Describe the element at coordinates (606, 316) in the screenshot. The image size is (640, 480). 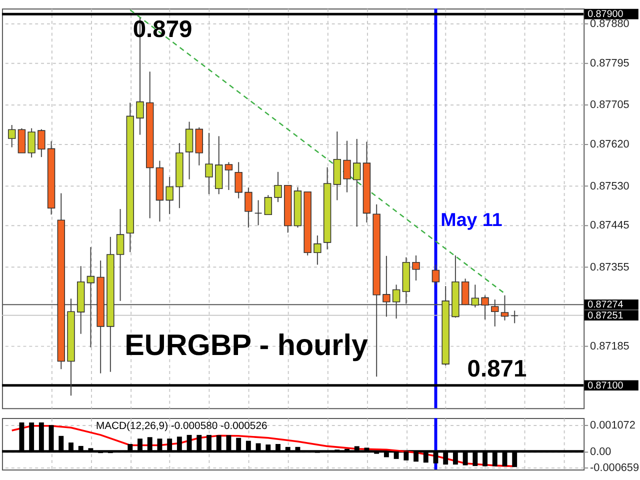
I see `ref-line-label: 0.87251` at that location.